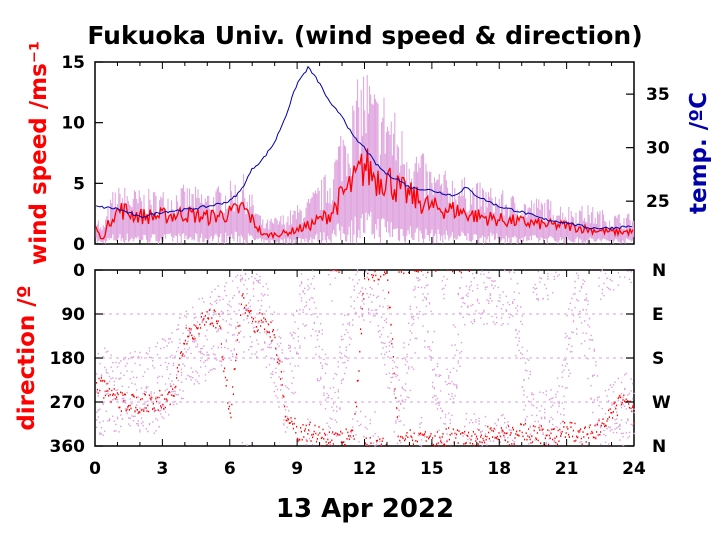  I want to click on direction-grid, so click(364, 358).